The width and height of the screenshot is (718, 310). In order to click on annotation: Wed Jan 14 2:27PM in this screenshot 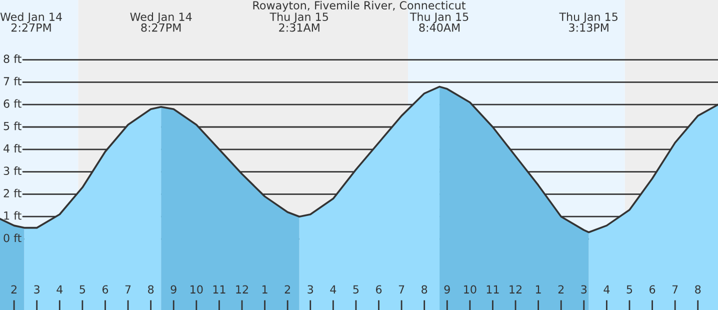, I will do `click(31, 22)`.